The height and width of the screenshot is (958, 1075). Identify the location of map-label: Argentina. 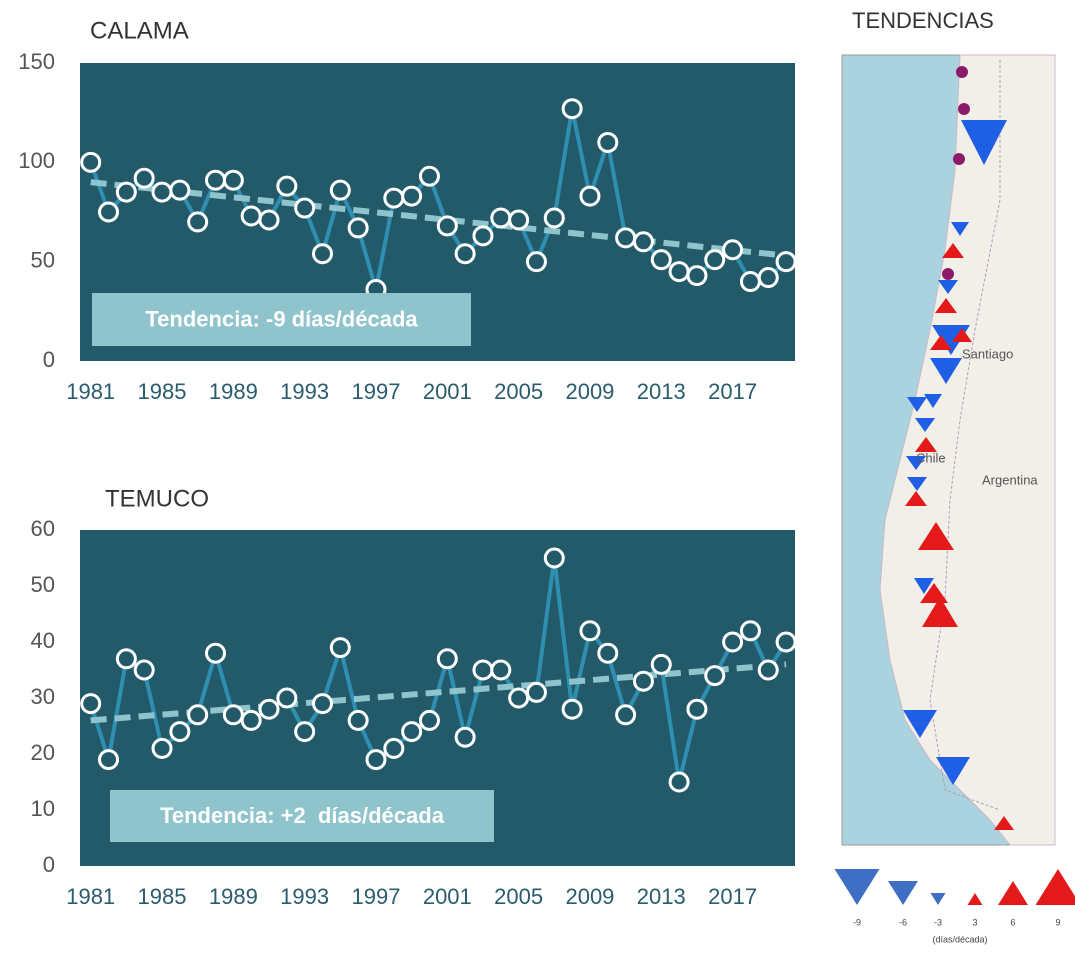
(1010, 479).